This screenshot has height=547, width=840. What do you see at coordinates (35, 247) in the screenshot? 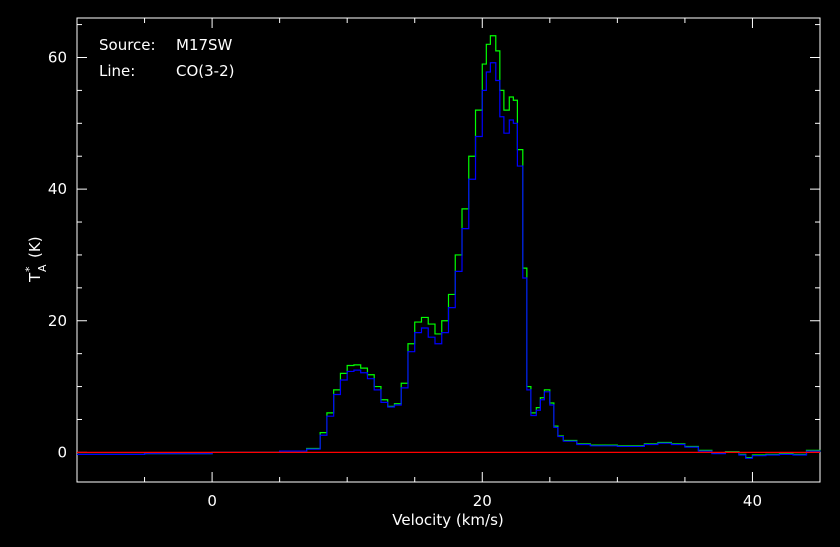
I see `y-axis-label-unit: (K)` at bounding box center [35, 247].